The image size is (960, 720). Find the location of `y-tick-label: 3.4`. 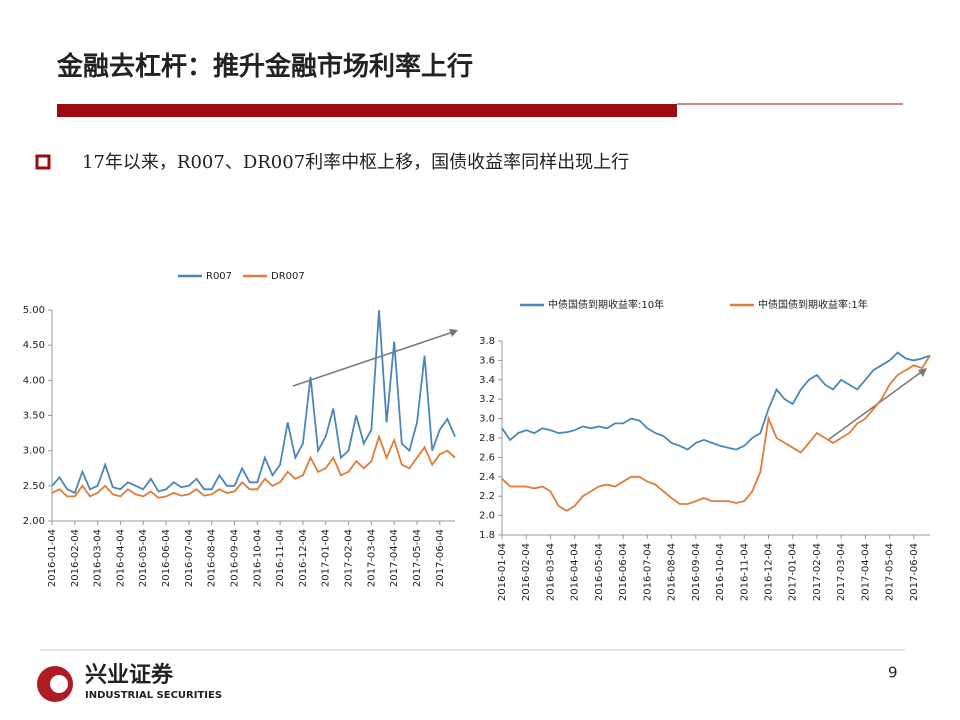

y-tick-label: 3.4 is located at coordinates (487, 380).